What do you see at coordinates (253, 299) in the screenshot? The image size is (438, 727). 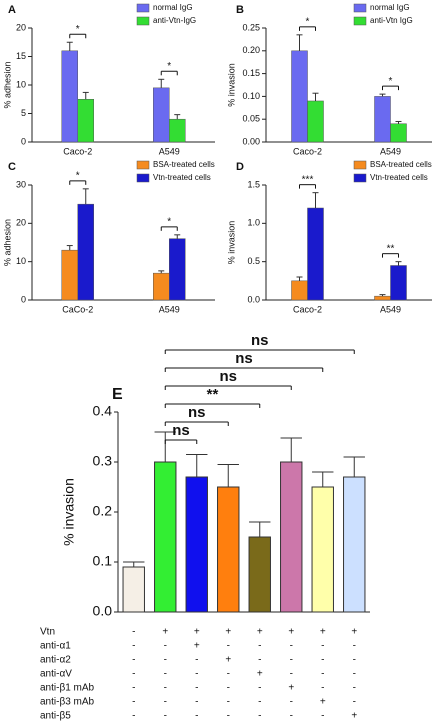 I see `y-tick-label: 0.0` at bounding box center [253, 299].